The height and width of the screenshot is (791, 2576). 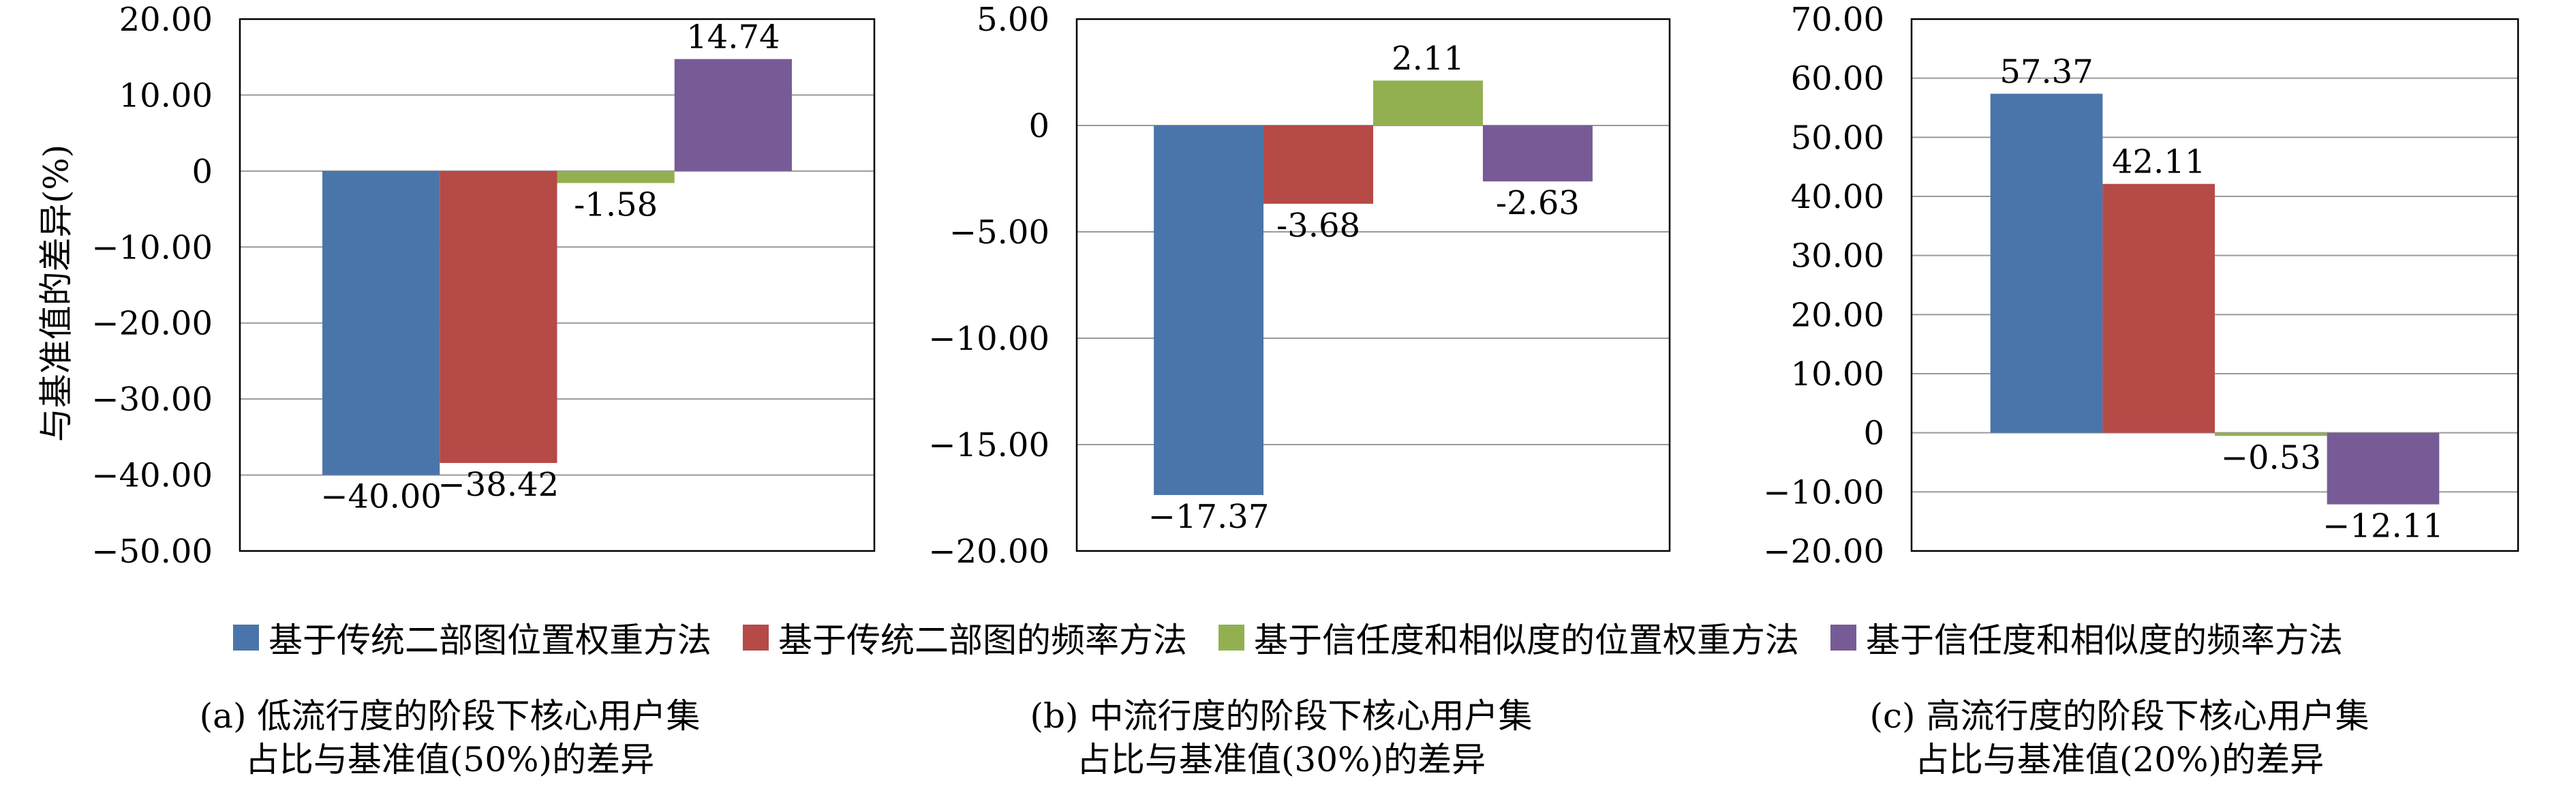 I want to click on y-tick-label-a: −50.00, so click(x=152, y=552).